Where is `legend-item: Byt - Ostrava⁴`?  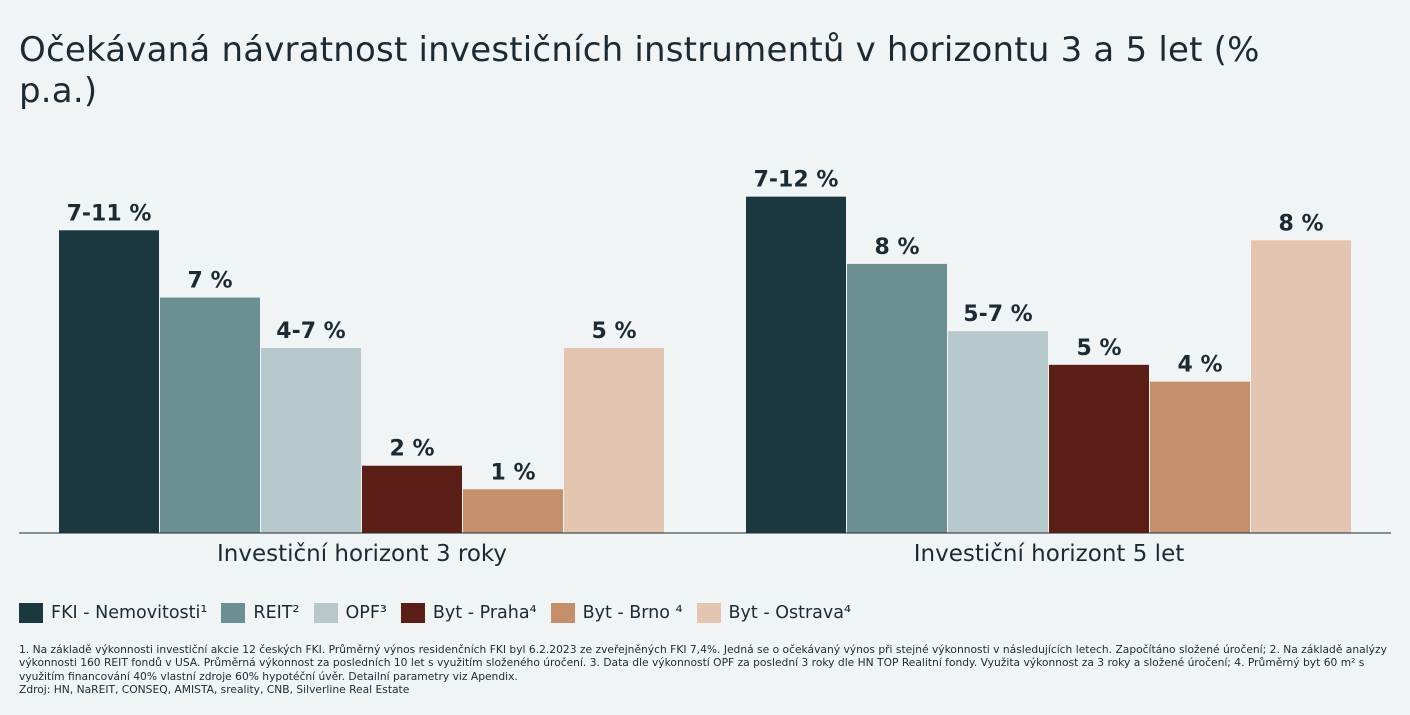 legend-item: Byt - Ostrava⁴ is located at coordinates (773, 613).